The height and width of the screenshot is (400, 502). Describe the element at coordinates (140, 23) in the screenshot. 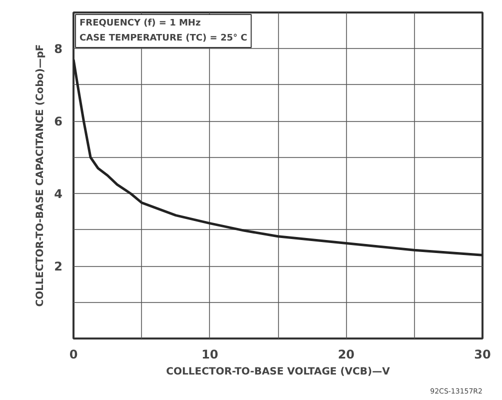

I see `annotation: FREQUENCY (f) = 1 MHz` at that location.